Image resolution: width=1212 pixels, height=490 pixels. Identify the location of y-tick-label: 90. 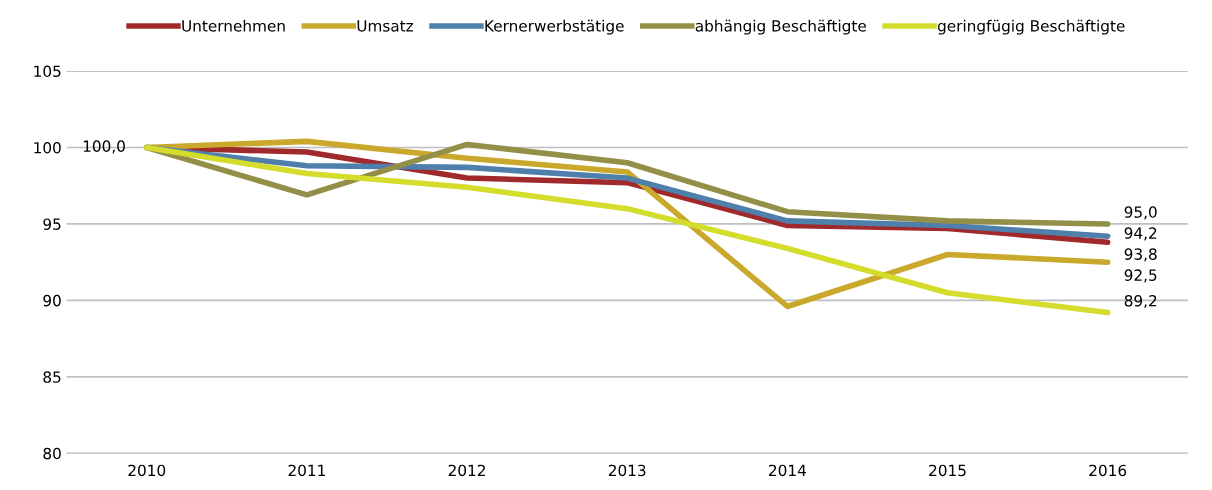
(52, 300).